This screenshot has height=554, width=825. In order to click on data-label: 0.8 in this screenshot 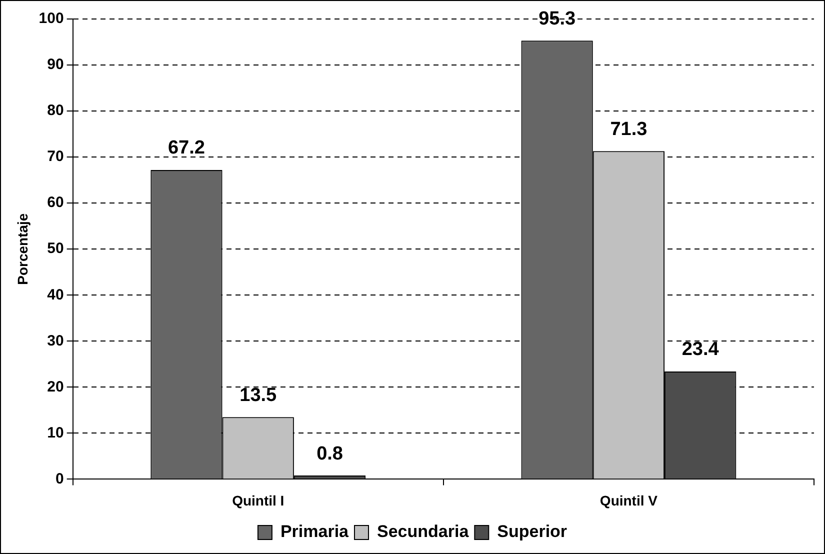, I will do `click(329, 453)`.